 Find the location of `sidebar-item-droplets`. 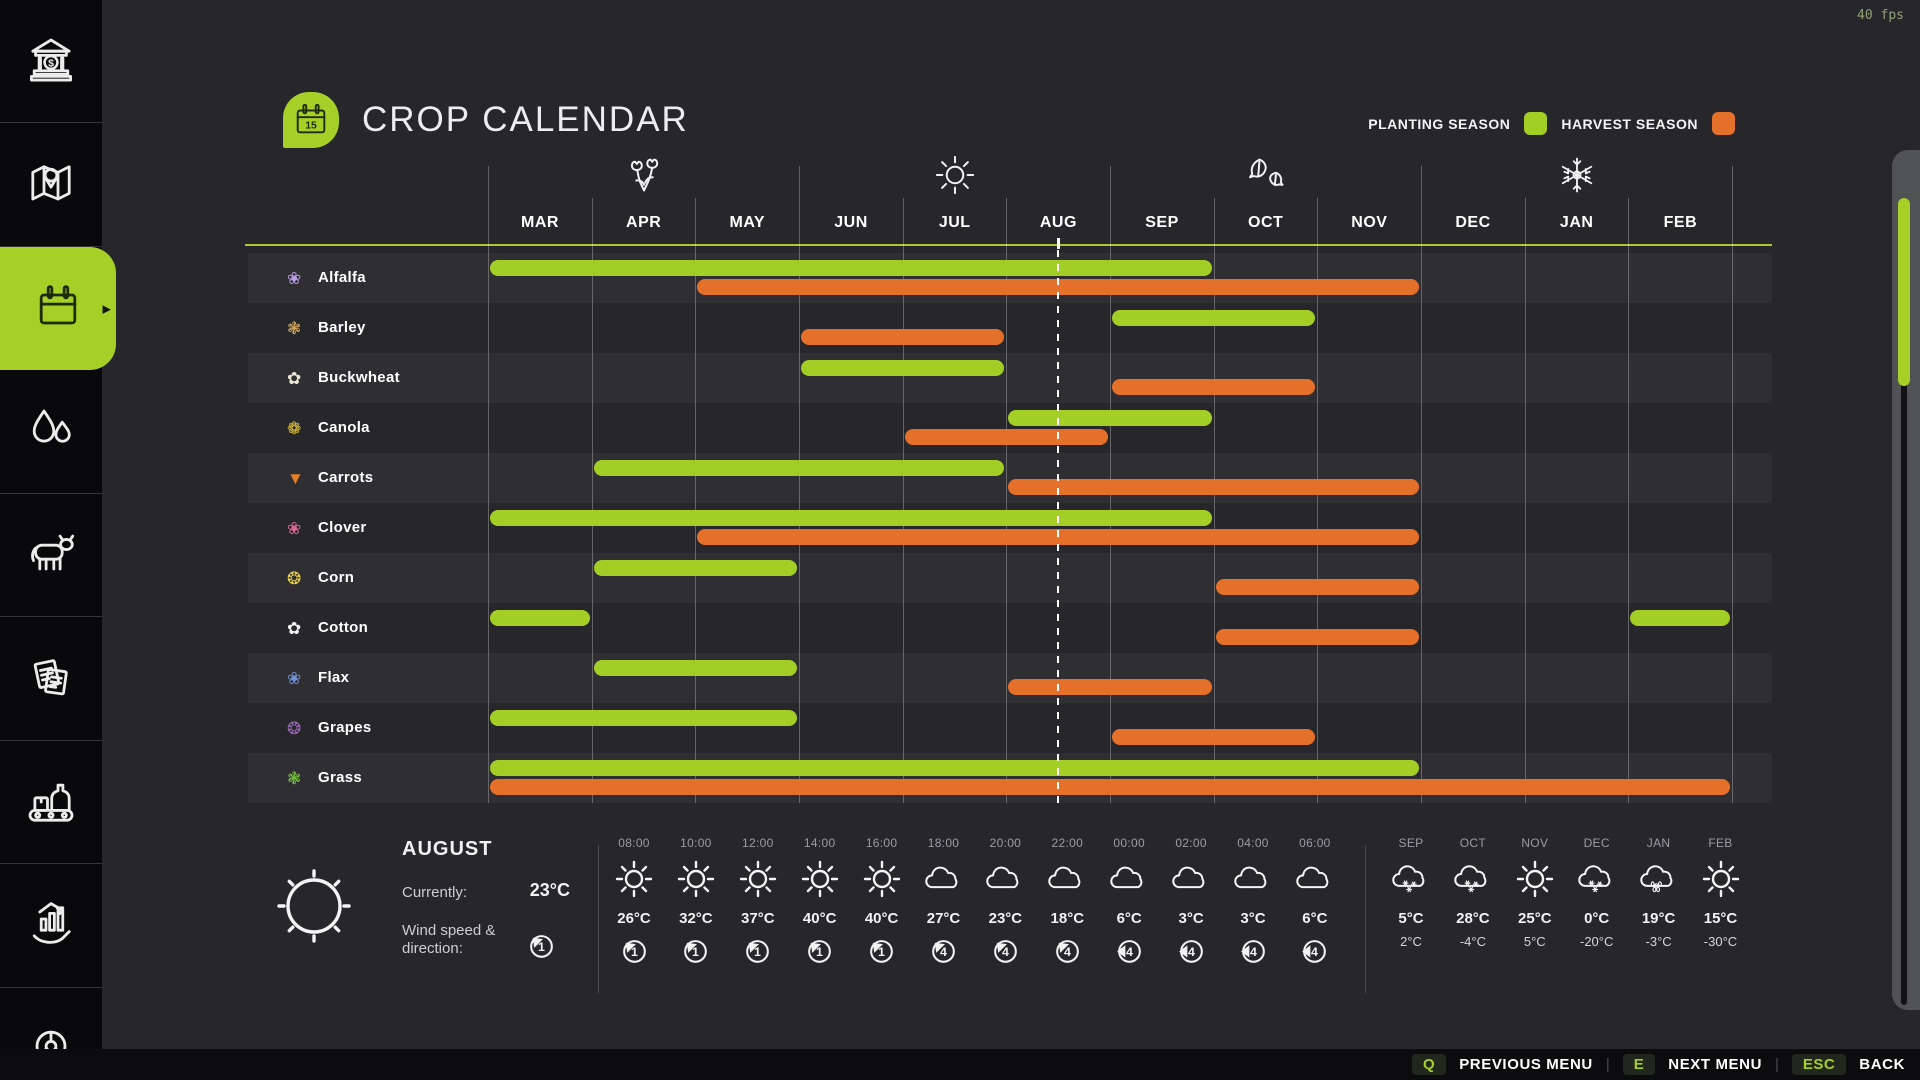

sidebar-item-droplets is located at coordinates (51, 432).